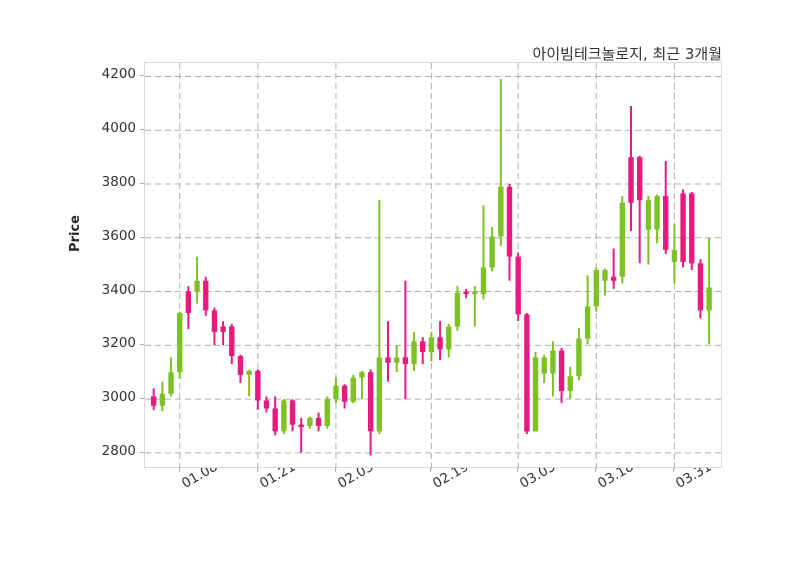 The image size is (800, 575). Describe the element at coordinates (538, 475) in the screenshot. I see `x-tick-label: 03.05` at that location.